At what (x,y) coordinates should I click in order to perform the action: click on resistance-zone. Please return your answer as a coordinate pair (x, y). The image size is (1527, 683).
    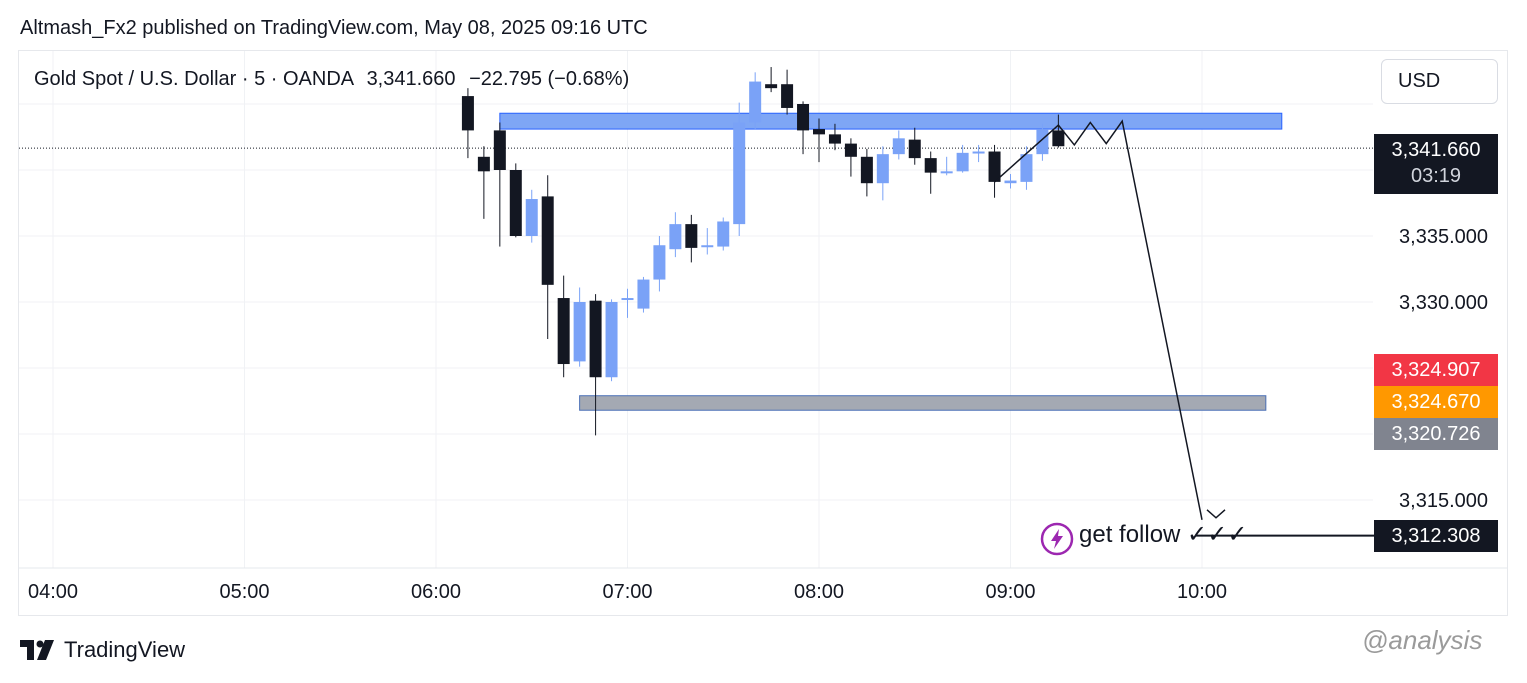
    Looking at the image, I should click on (891, 121).